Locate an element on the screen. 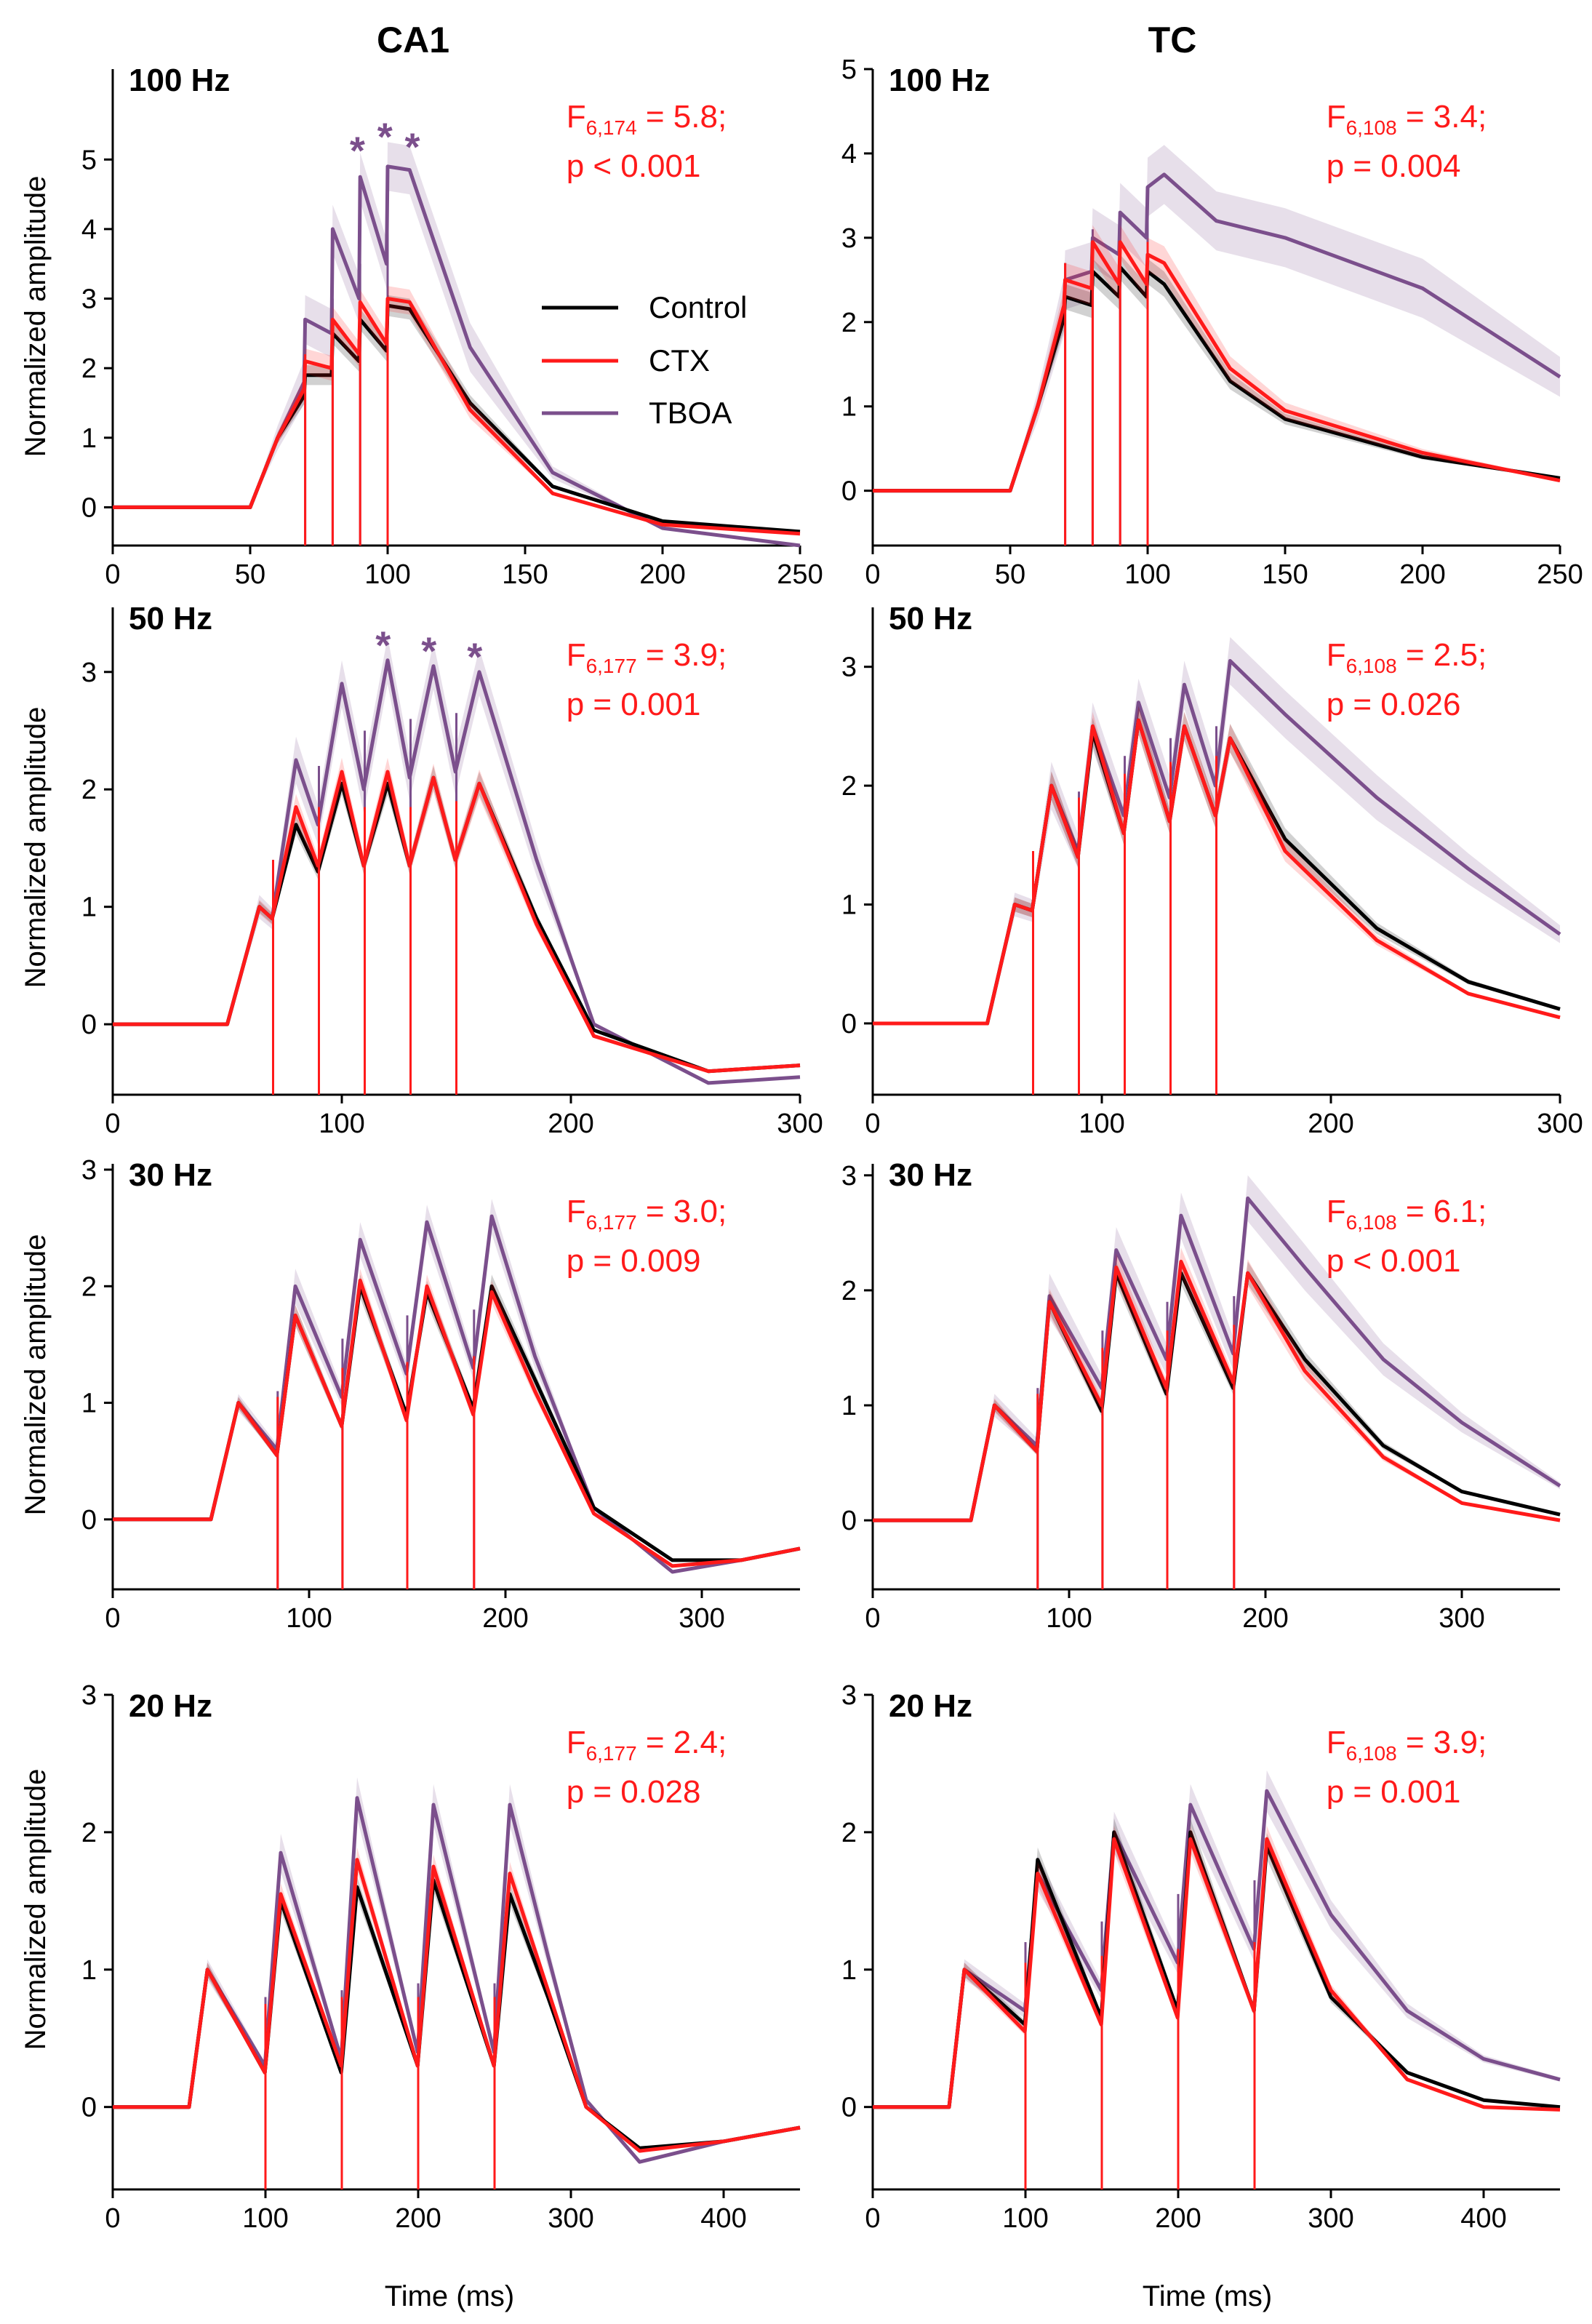 The height and width of the screenshot is (2324, 1592). trace-control is located at coordinates (457, 2014).